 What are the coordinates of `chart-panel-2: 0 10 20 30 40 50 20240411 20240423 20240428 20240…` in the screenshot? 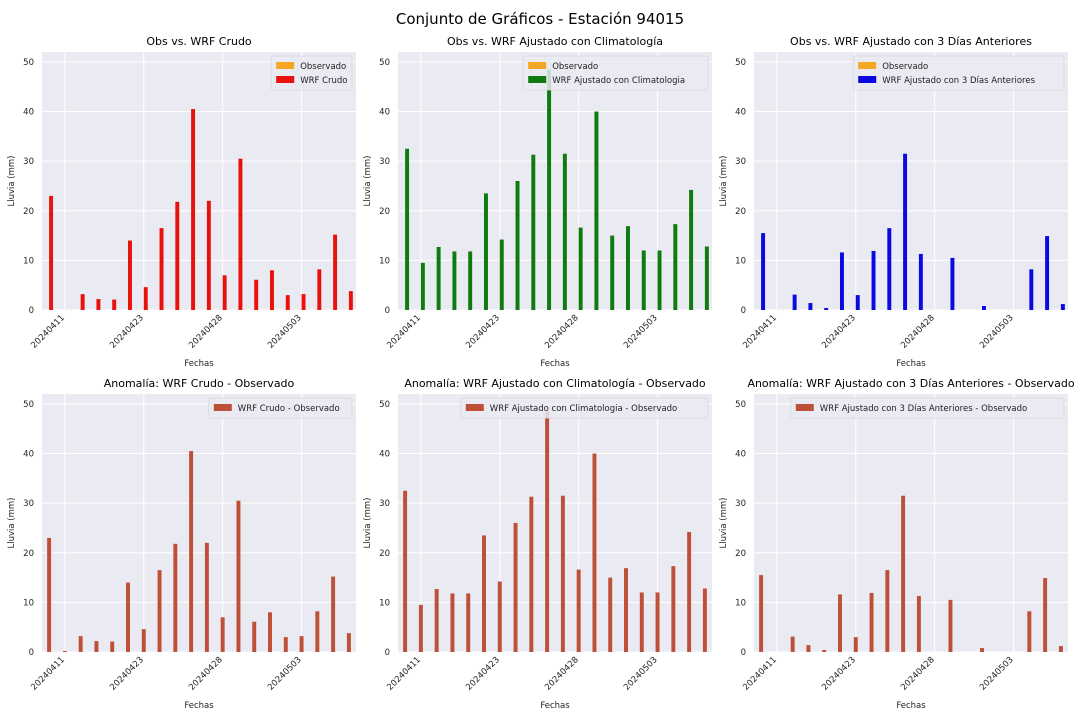 It's located at (537, 202).